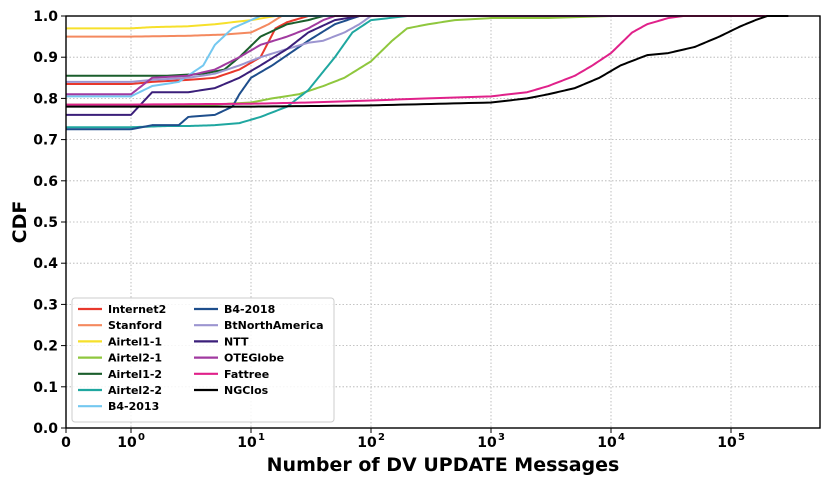 The image size is (830, 485). What do you see at coordinates (135, 374) in the screenshot?
I see `legend-label: Airtel1-2` at bounding box center [135, 374].